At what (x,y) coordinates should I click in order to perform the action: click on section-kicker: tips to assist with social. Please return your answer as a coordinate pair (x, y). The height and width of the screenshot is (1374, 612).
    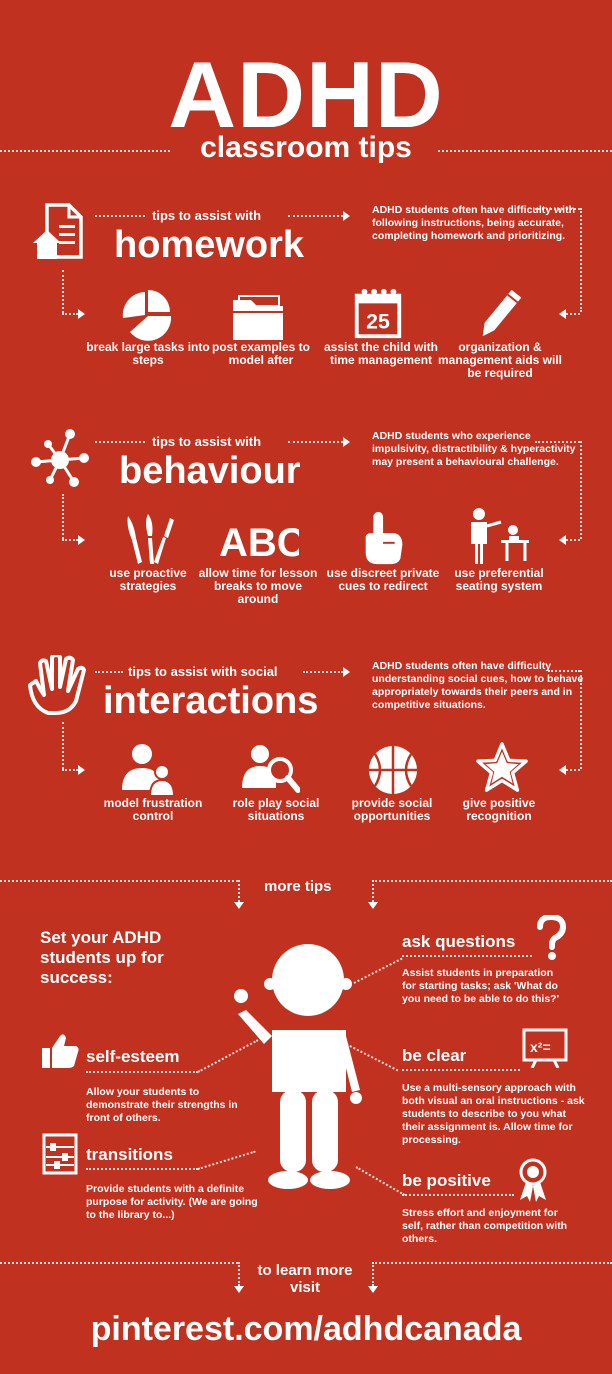
    Looking at the image, I should click on (203, 671).